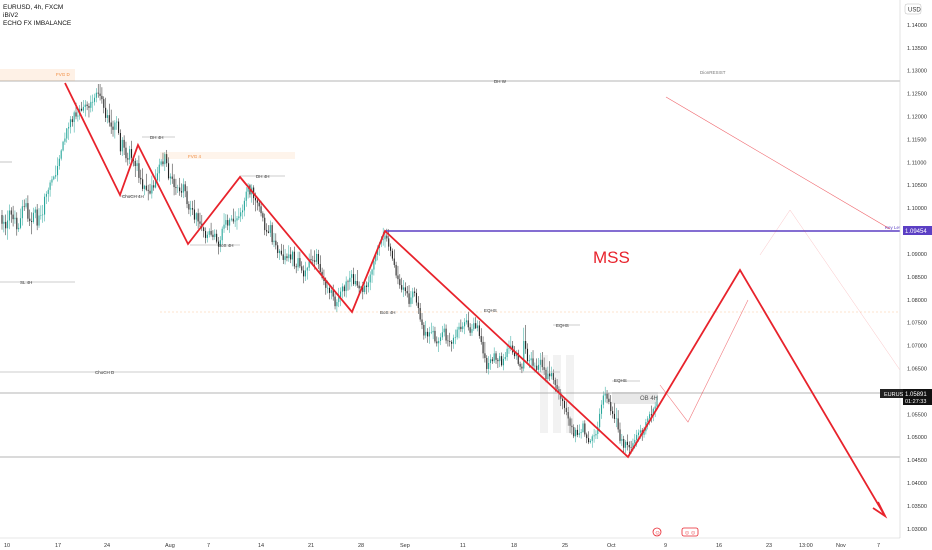 The width and height of the screenshot is (932, 550). I want to click on fvg-d-zone, so click(37, 75).